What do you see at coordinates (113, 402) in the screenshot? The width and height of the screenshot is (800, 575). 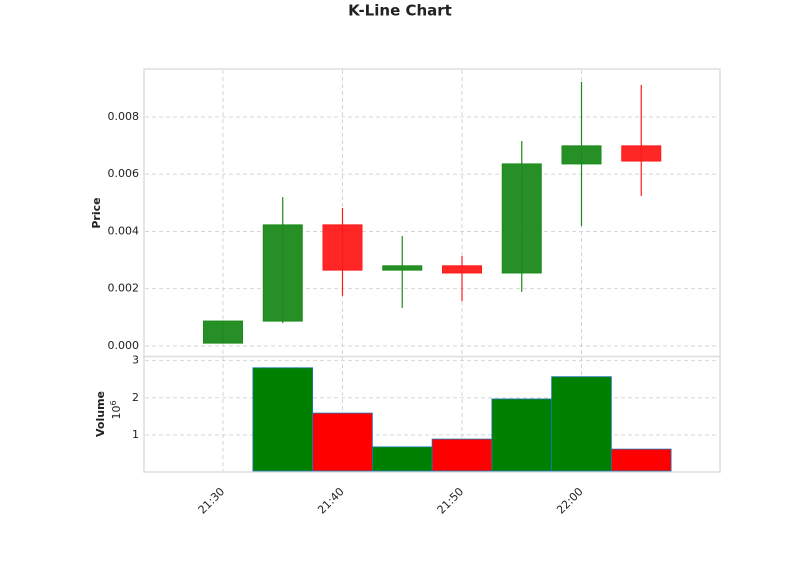 I see `offset-exponent: 6` at bounding box center [113, 402].